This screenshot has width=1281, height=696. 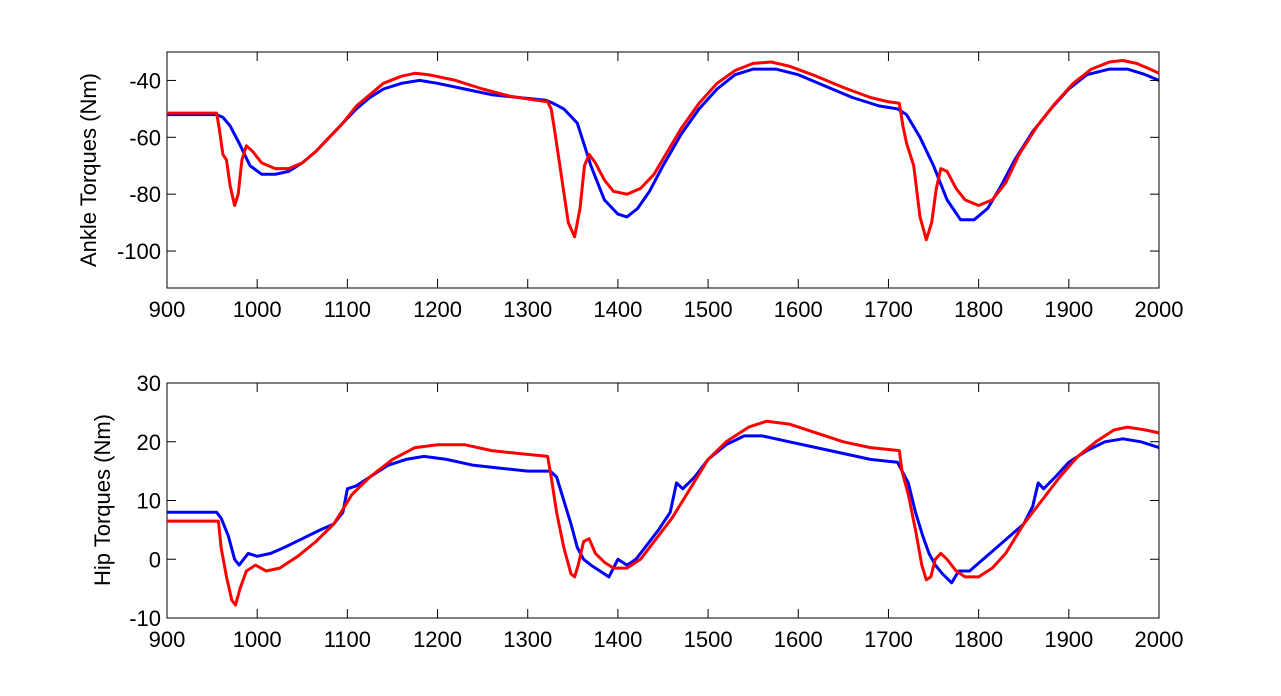 What do you see at coordinates (149, 383) in the screenshot?
I see `hip-y-tick-label: 30` at bounding box center [149, 383].